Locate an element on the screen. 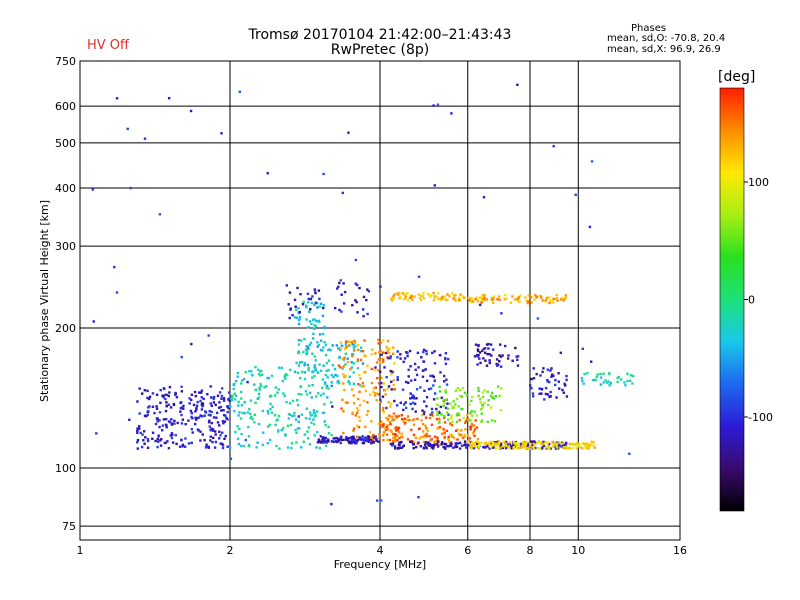  y-axis-label: Stationary phase Virtual Height [km] is located at coordinates (44, 301).